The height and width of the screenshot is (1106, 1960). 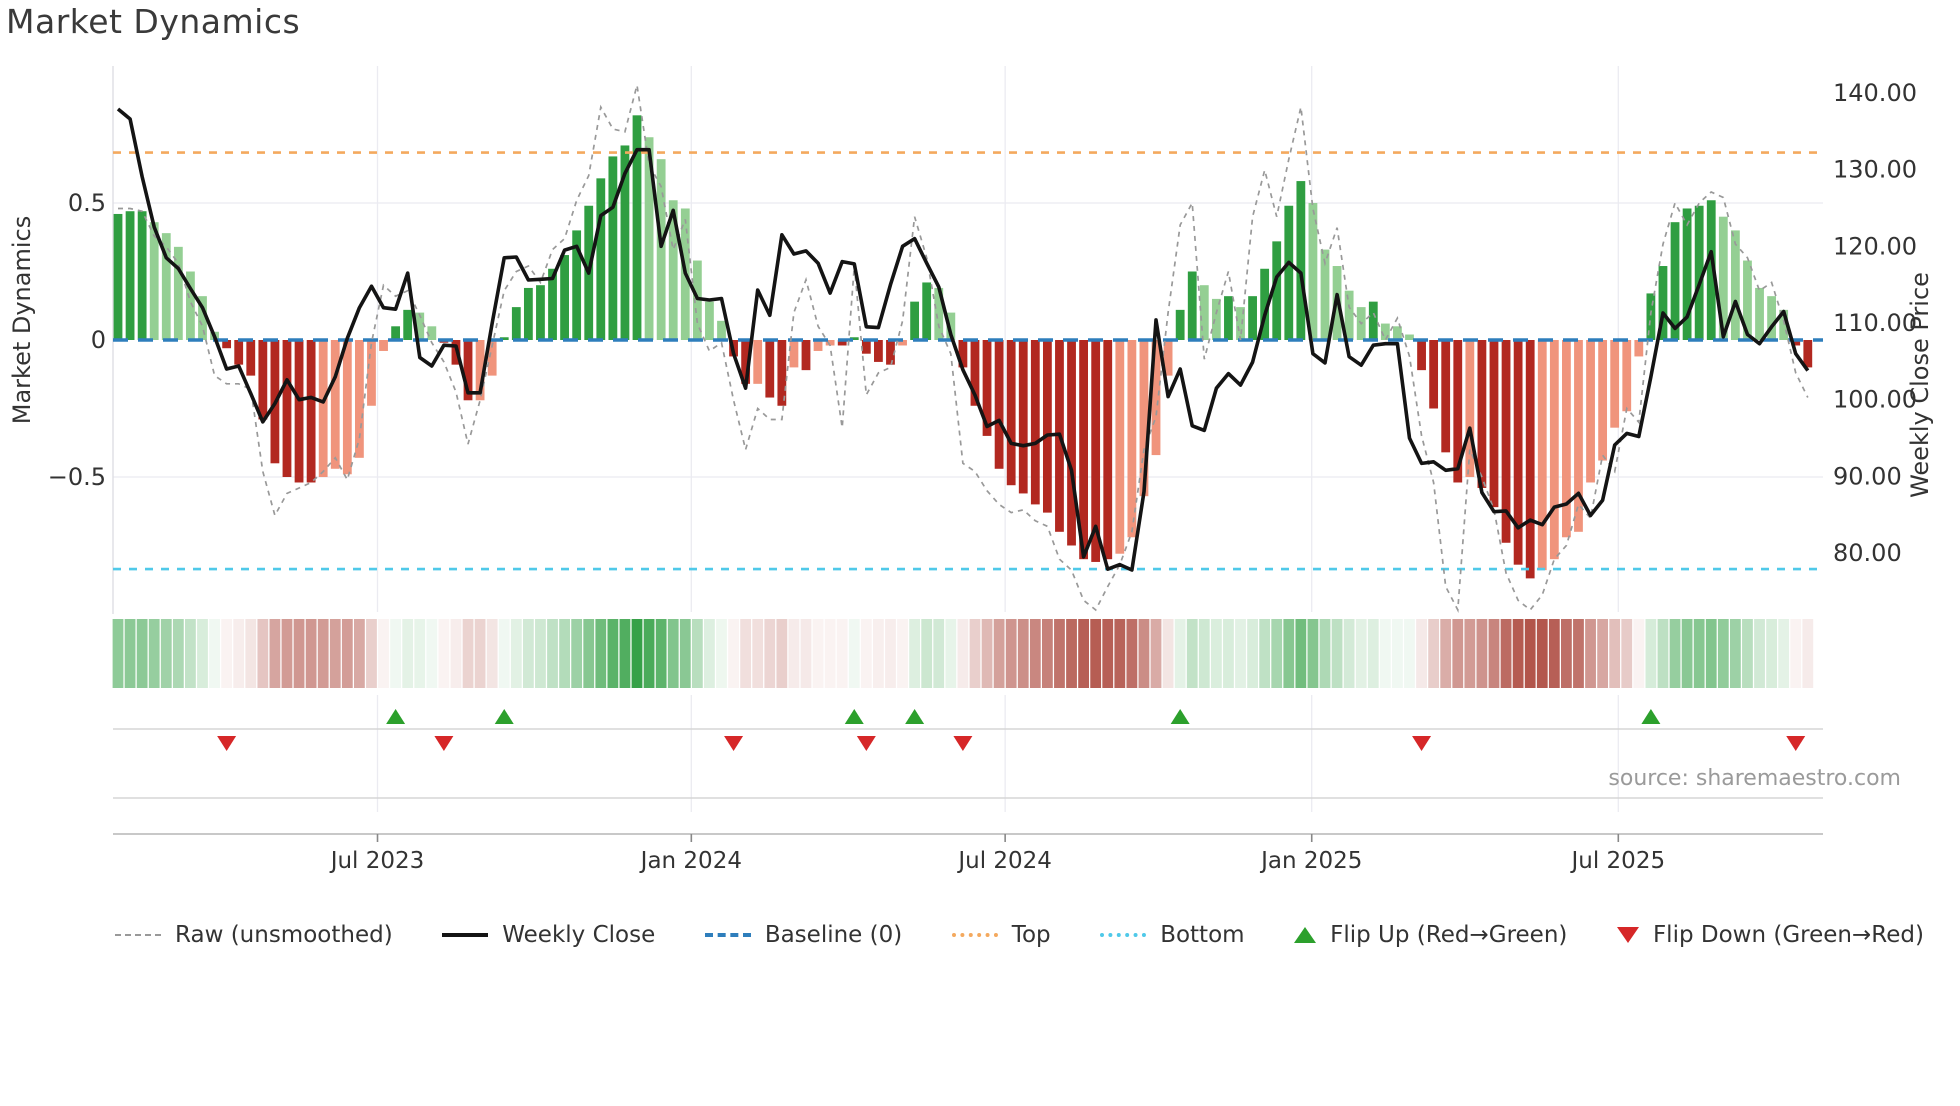 I want to click on right-tick-label: 80.00, so click(x=1867, y=553).